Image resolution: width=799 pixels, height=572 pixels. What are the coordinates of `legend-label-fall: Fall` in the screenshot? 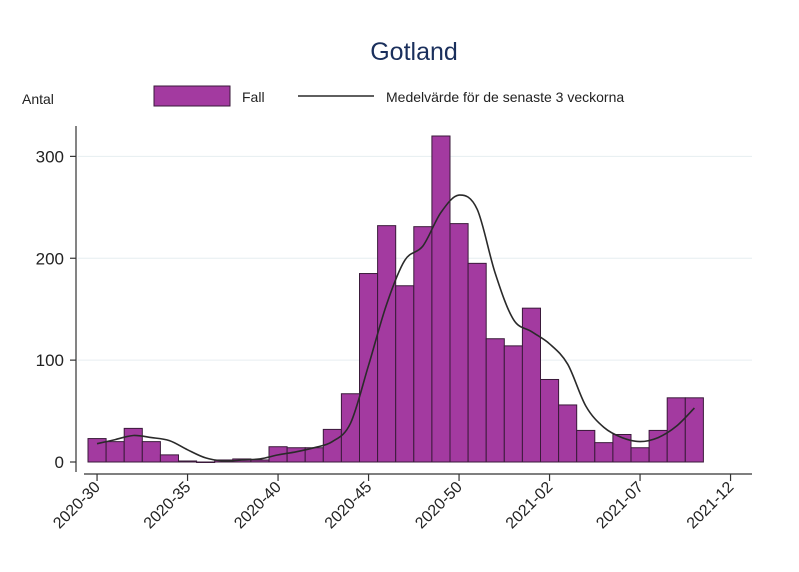 It's located at (253, 97).